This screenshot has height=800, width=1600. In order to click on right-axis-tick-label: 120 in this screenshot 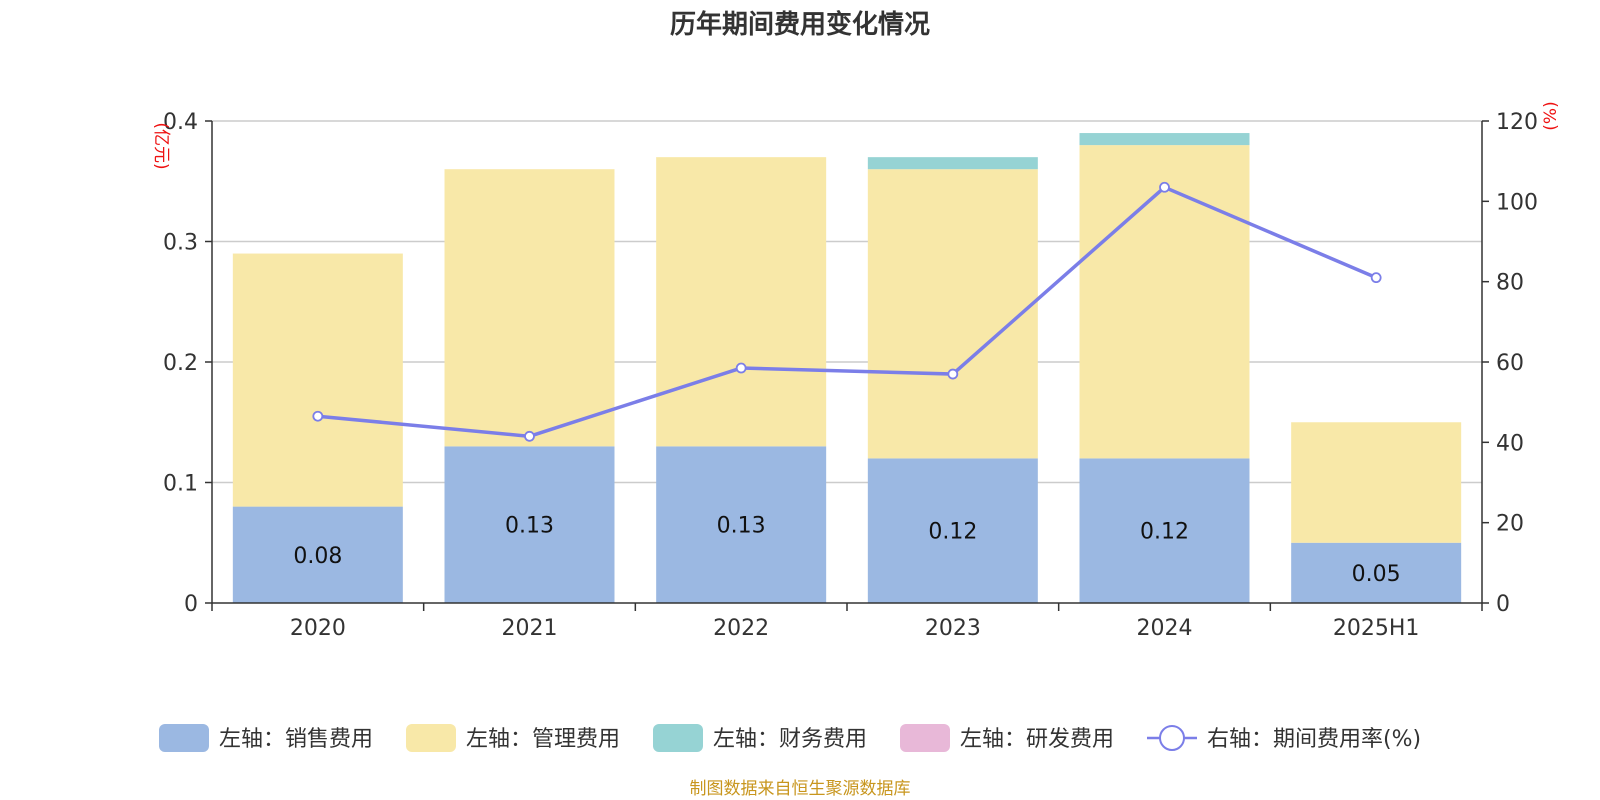, I will do `click(1517, 122)`.